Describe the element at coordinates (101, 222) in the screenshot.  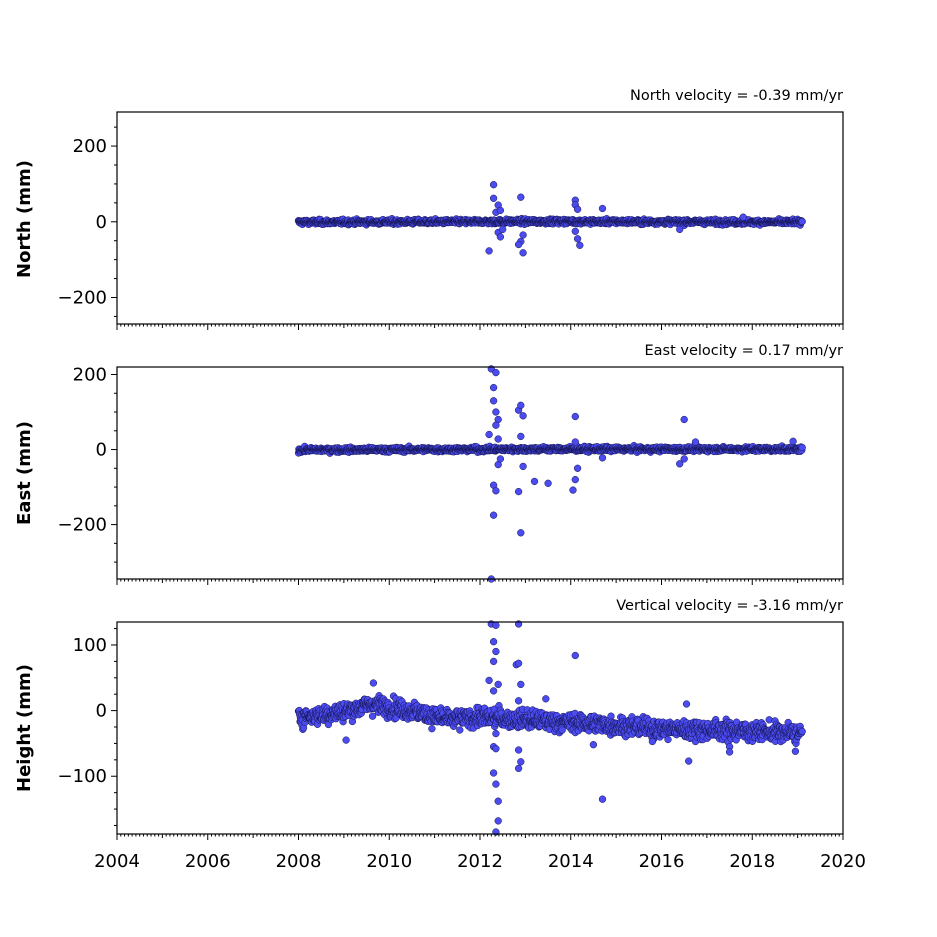
I see `north-y-tick-label: 0` at that location.